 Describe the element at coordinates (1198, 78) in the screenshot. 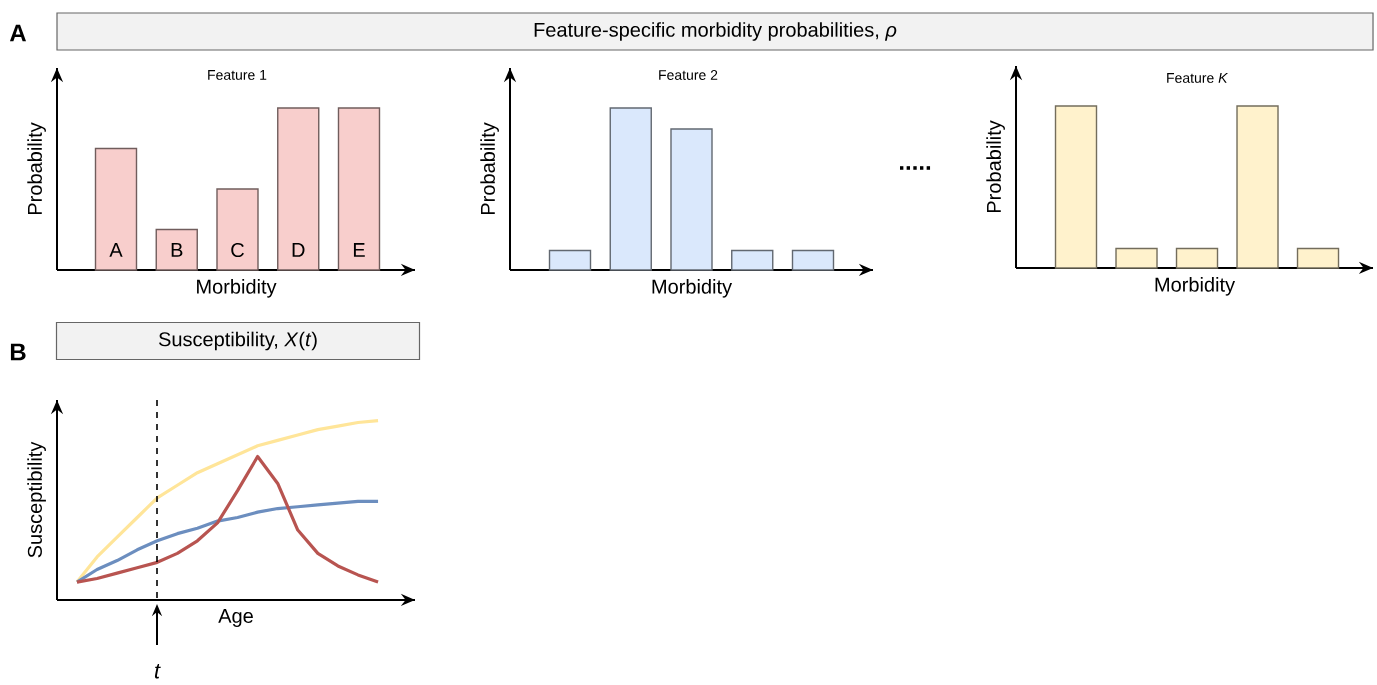

I see `chart-title: Feature K` at that location.